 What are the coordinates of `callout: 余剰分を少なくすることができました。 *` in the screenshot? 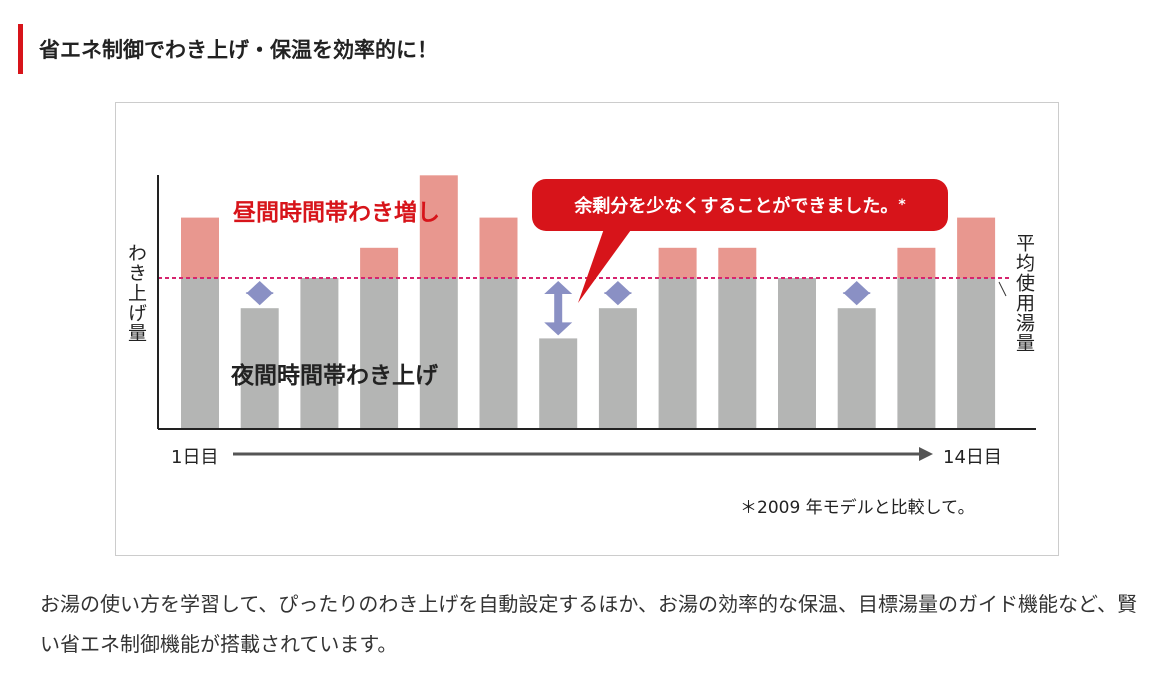 It's located at (740, 205).